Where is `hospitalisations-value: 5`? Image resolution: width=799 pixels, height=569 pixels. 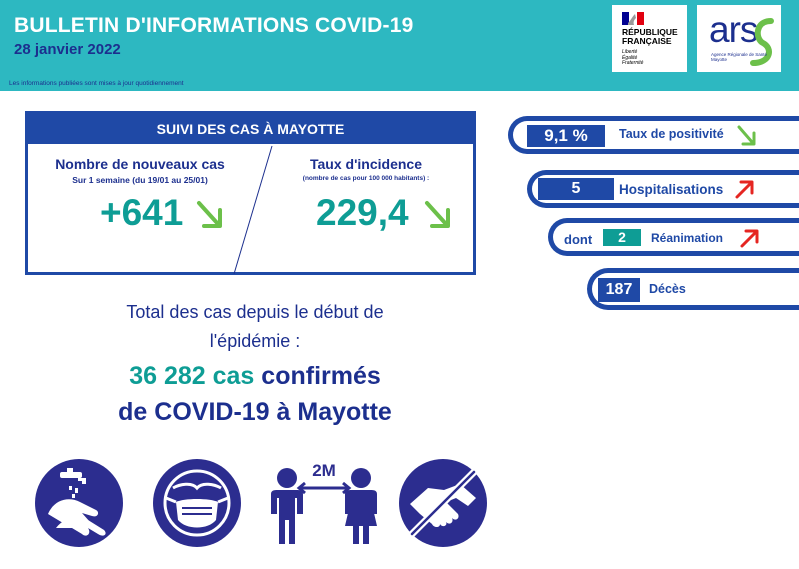 hospitalisations-value: 5 is located at coordinates (576, 189).